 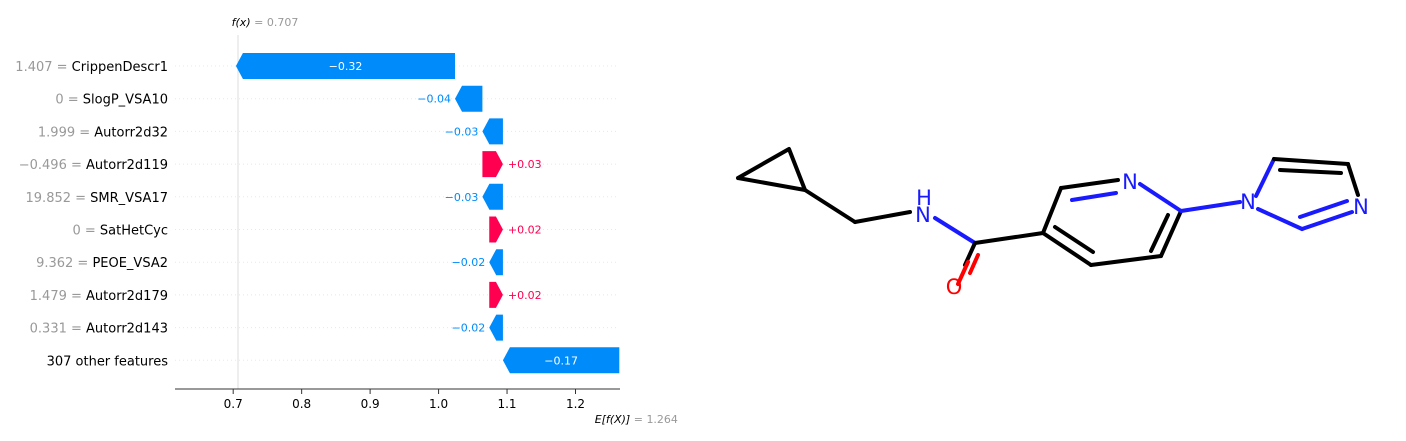 I want to click on fx-label: f(x), so click(x=241, y=22).